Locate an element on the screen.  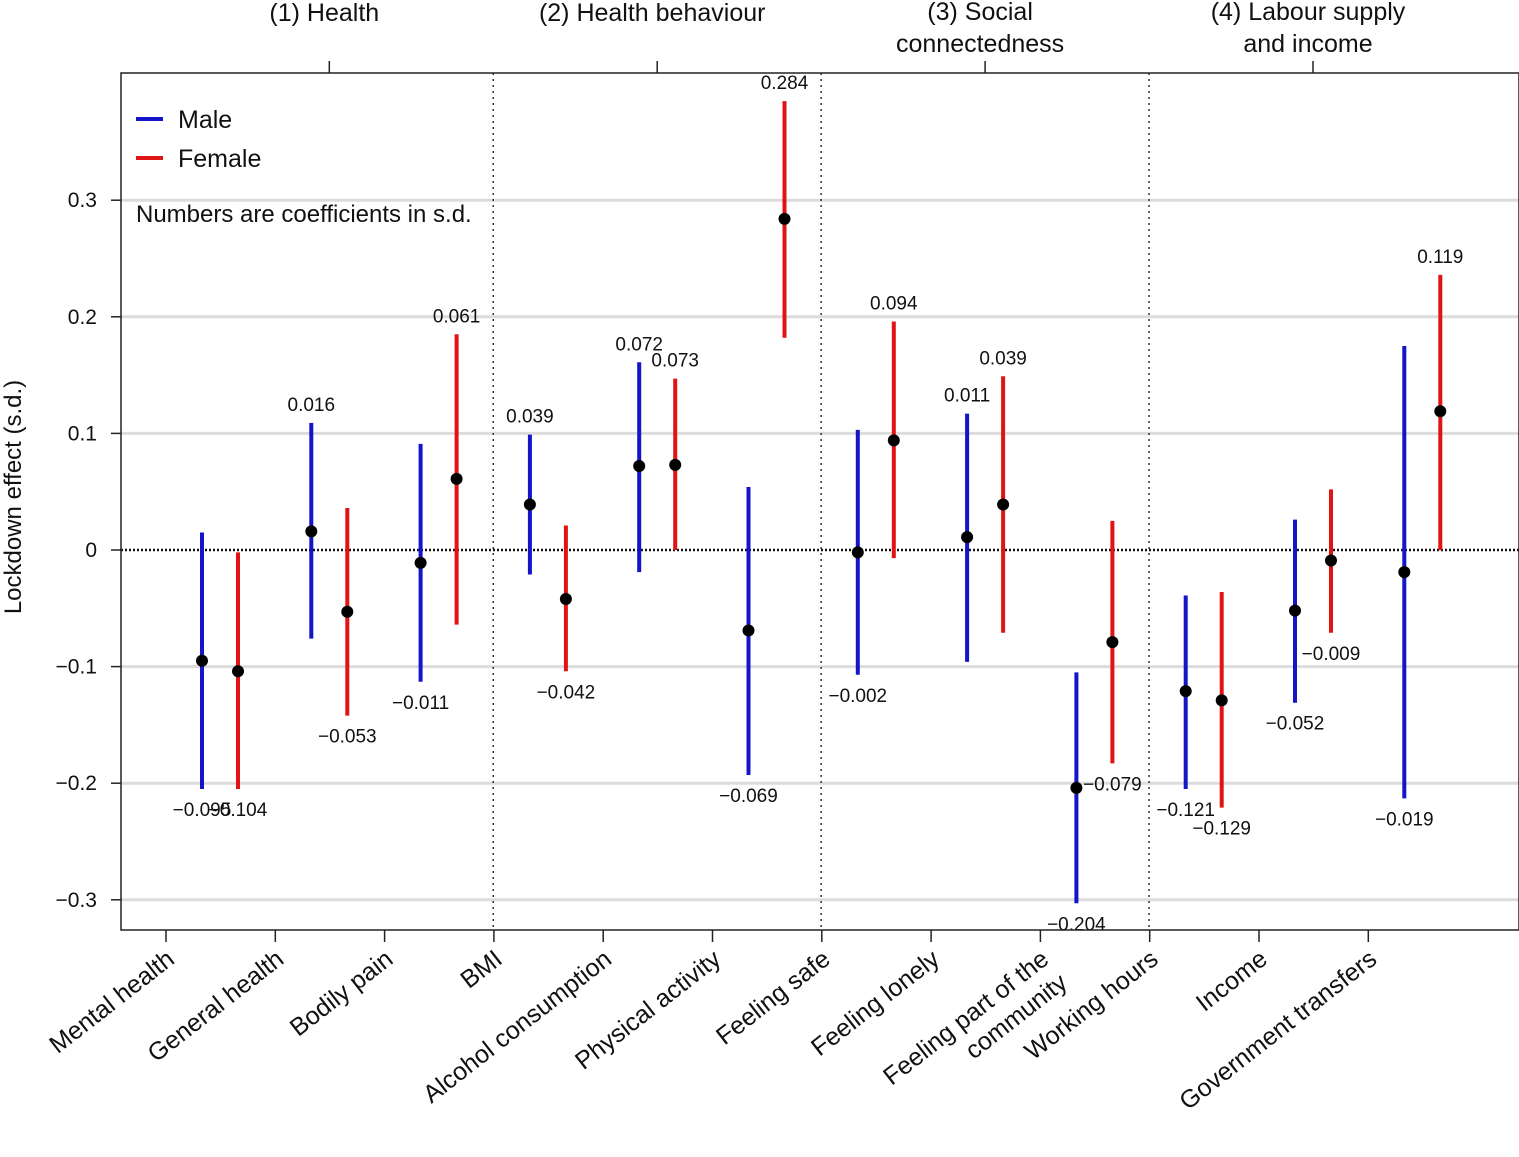
x-tick-label: Income is located at coordinates (1232, 981).